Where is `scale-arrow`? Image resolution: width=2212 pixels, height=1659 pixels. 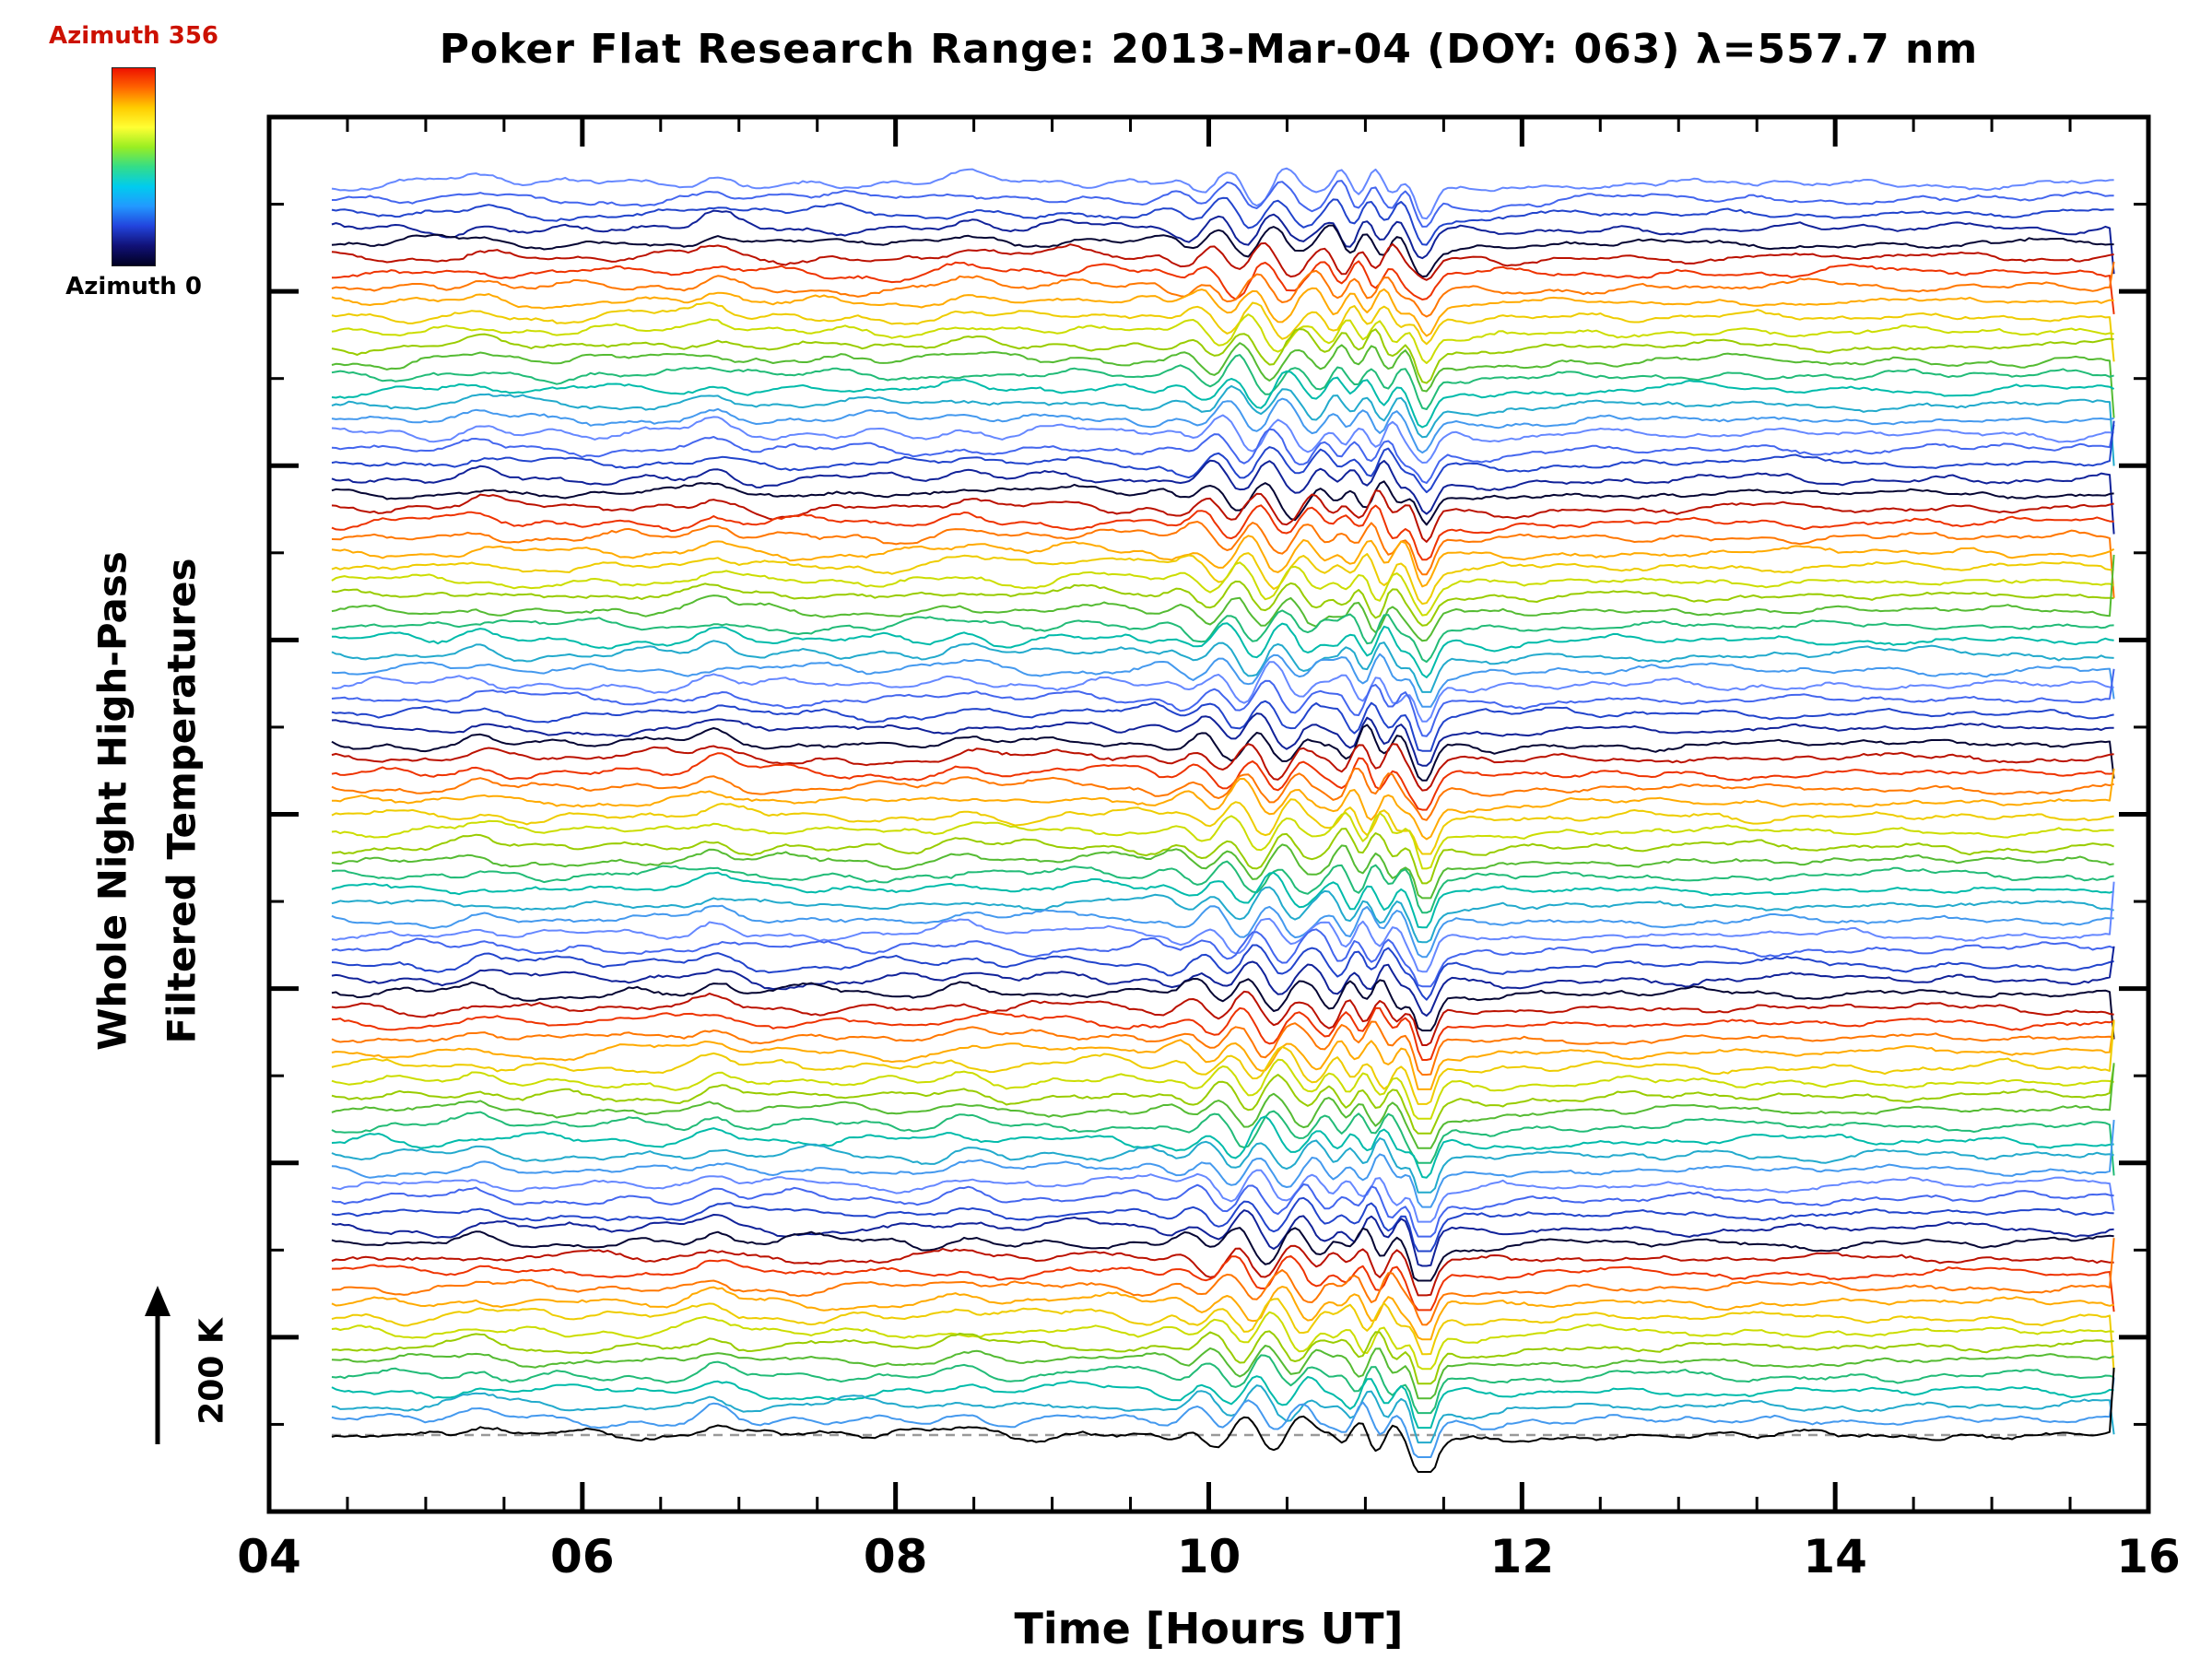
scale-arrow is located at coordinates (158, 1365).